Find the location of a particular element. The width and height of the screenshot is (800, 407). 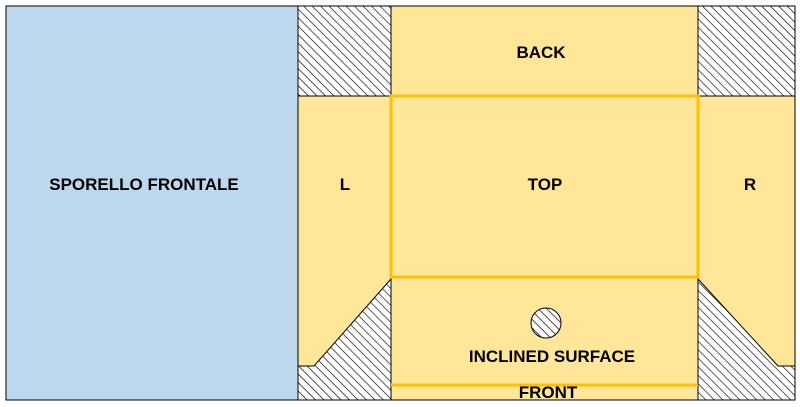

right-label: R is located at coordinates (750, 184).